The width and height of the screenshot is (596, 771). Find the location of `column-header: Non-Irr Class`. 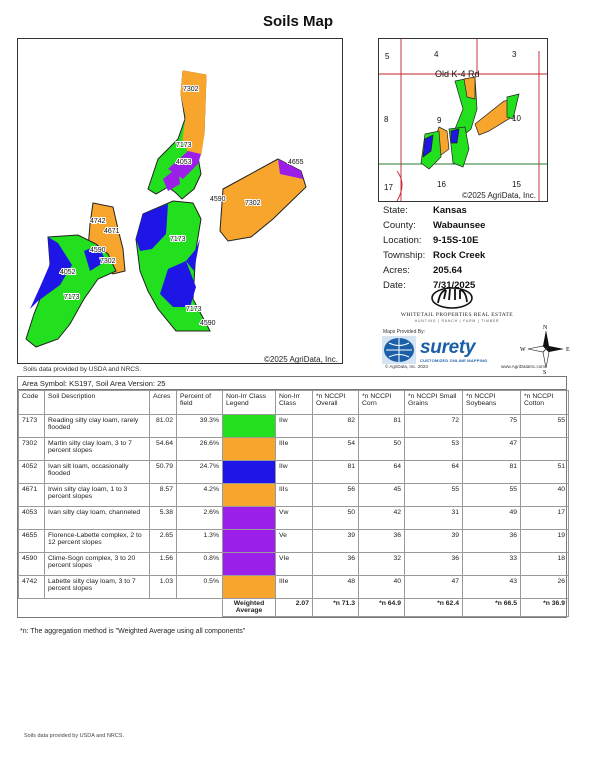

column-header: Non-Irr Class is located at coordinates (294, 402).